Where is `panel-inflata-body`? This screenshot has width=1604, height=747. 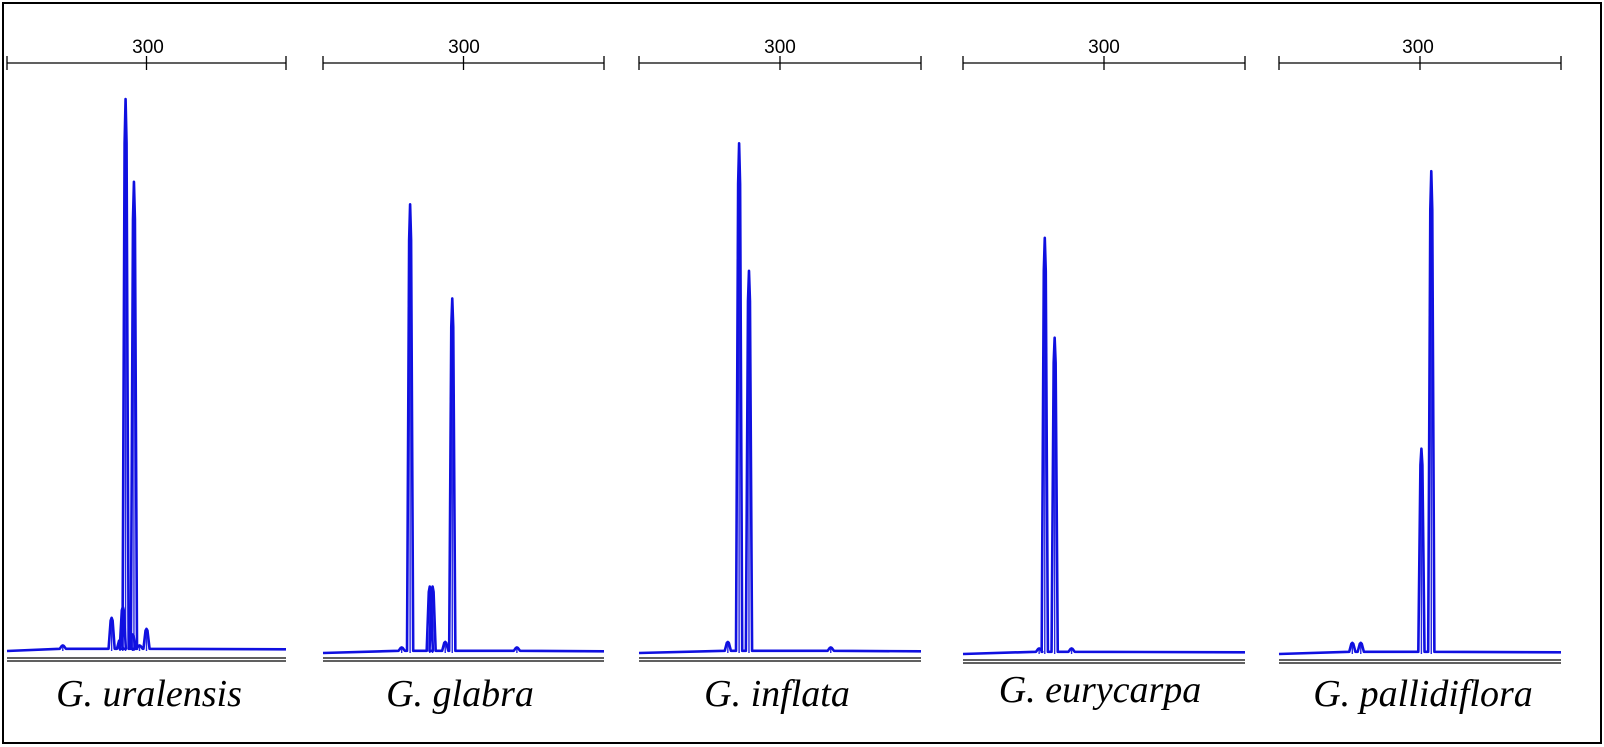
panel-inflata-body is located at coordinates (780, 359).